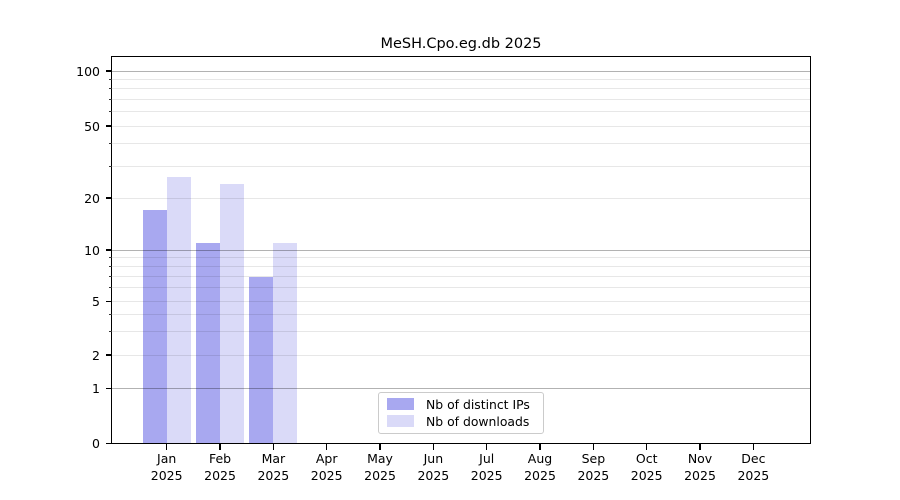 The width and height of the screenshot is (900, 500). Describe the element at coordinates (433, 458) in the screenshot. I see `month-label: Jun` at that location.